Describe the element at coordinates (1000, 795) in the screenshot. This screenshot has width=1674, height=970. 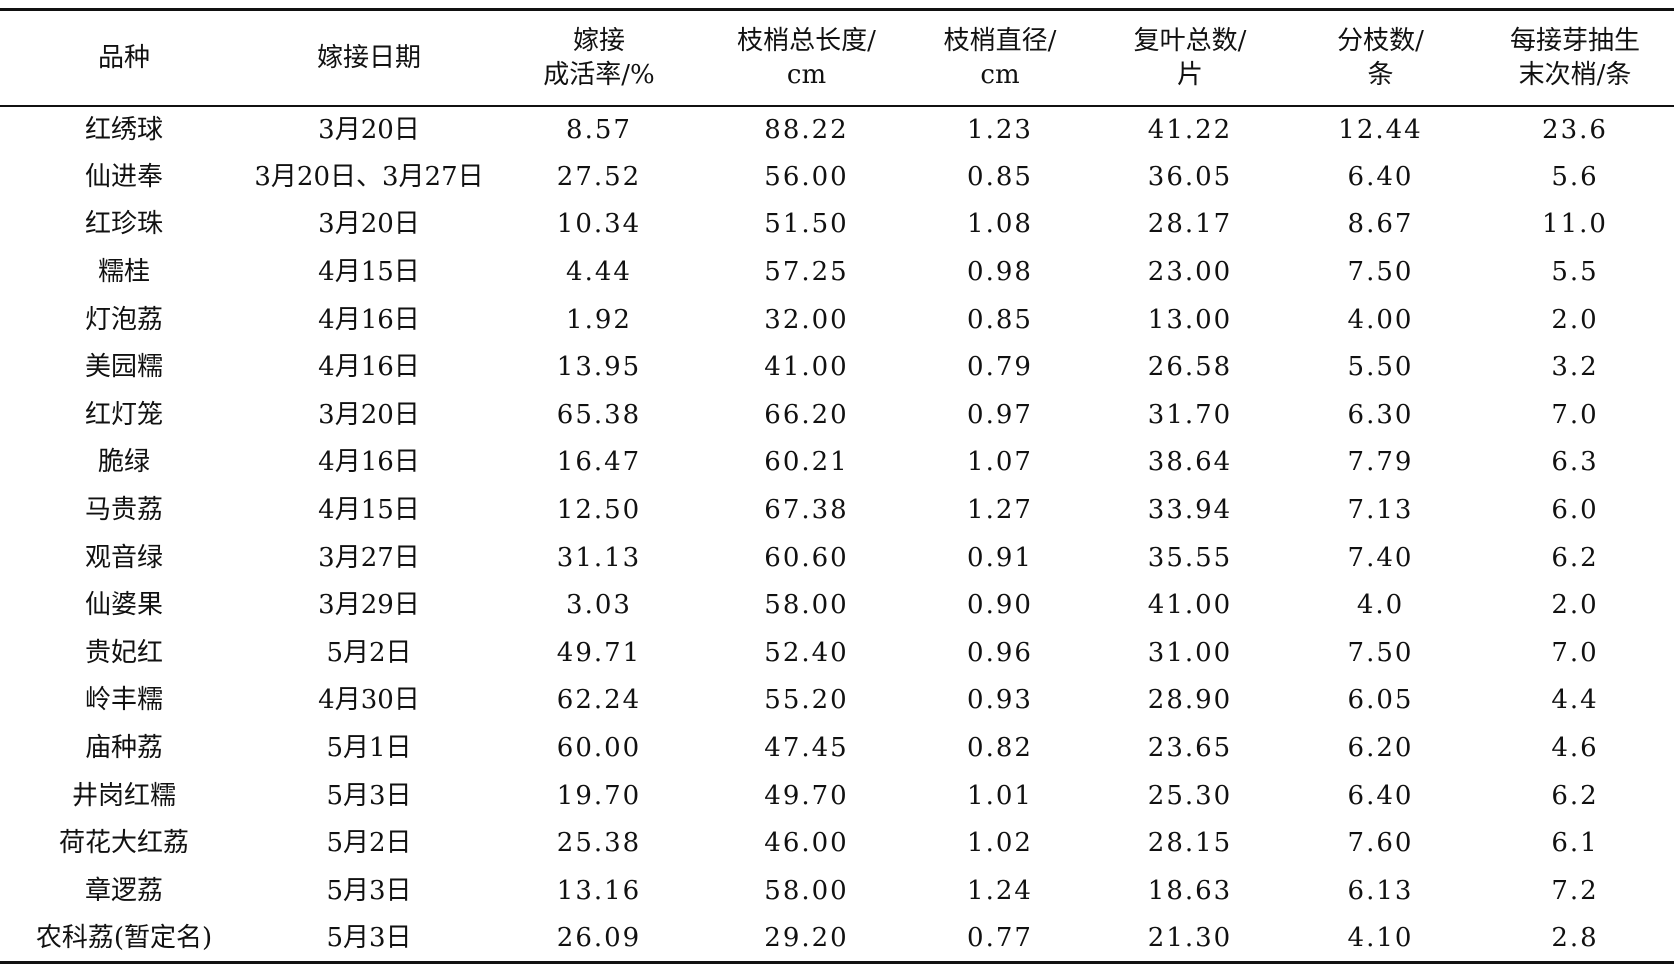
I see `number-cell: 1.01` at that location.